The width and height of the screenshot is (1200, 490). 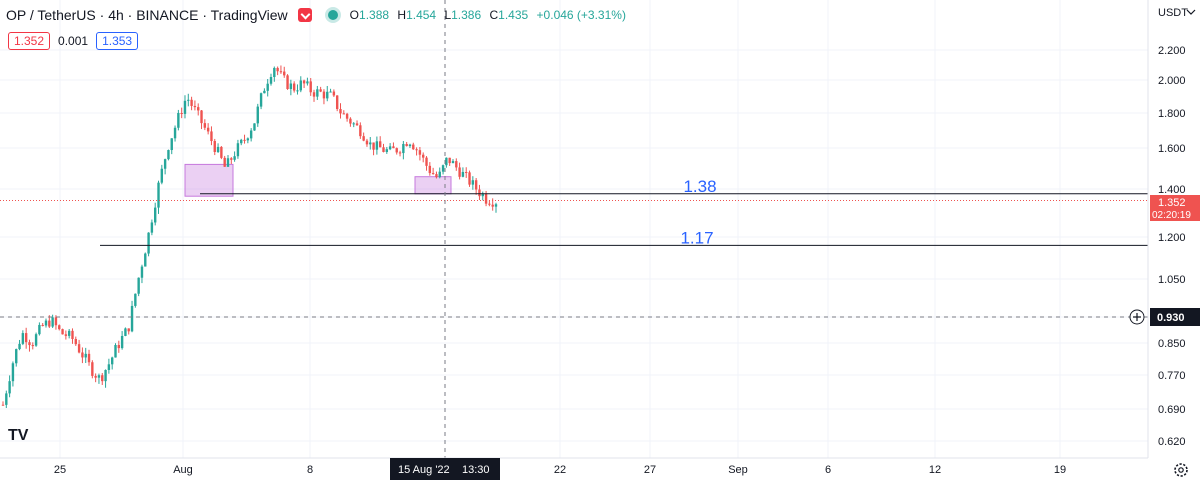 What do you see at coordinates (18, 435) in the screenshot?
I see `tradingview-logo: TV` at bounding box center [18, 435].